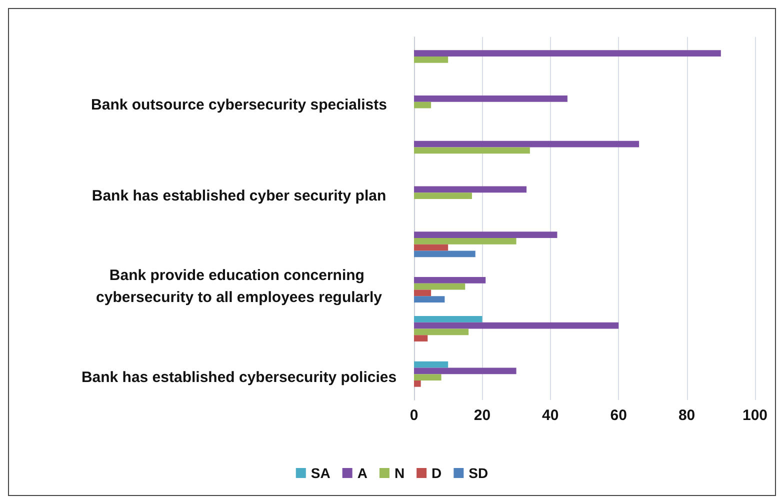 Image resolution: width=784 pixels, height=504 pixels. What do you see at coordinates (414, 415) in the screenshot?
I see `x-tick-label: 0` at bounding box center [414, 415].